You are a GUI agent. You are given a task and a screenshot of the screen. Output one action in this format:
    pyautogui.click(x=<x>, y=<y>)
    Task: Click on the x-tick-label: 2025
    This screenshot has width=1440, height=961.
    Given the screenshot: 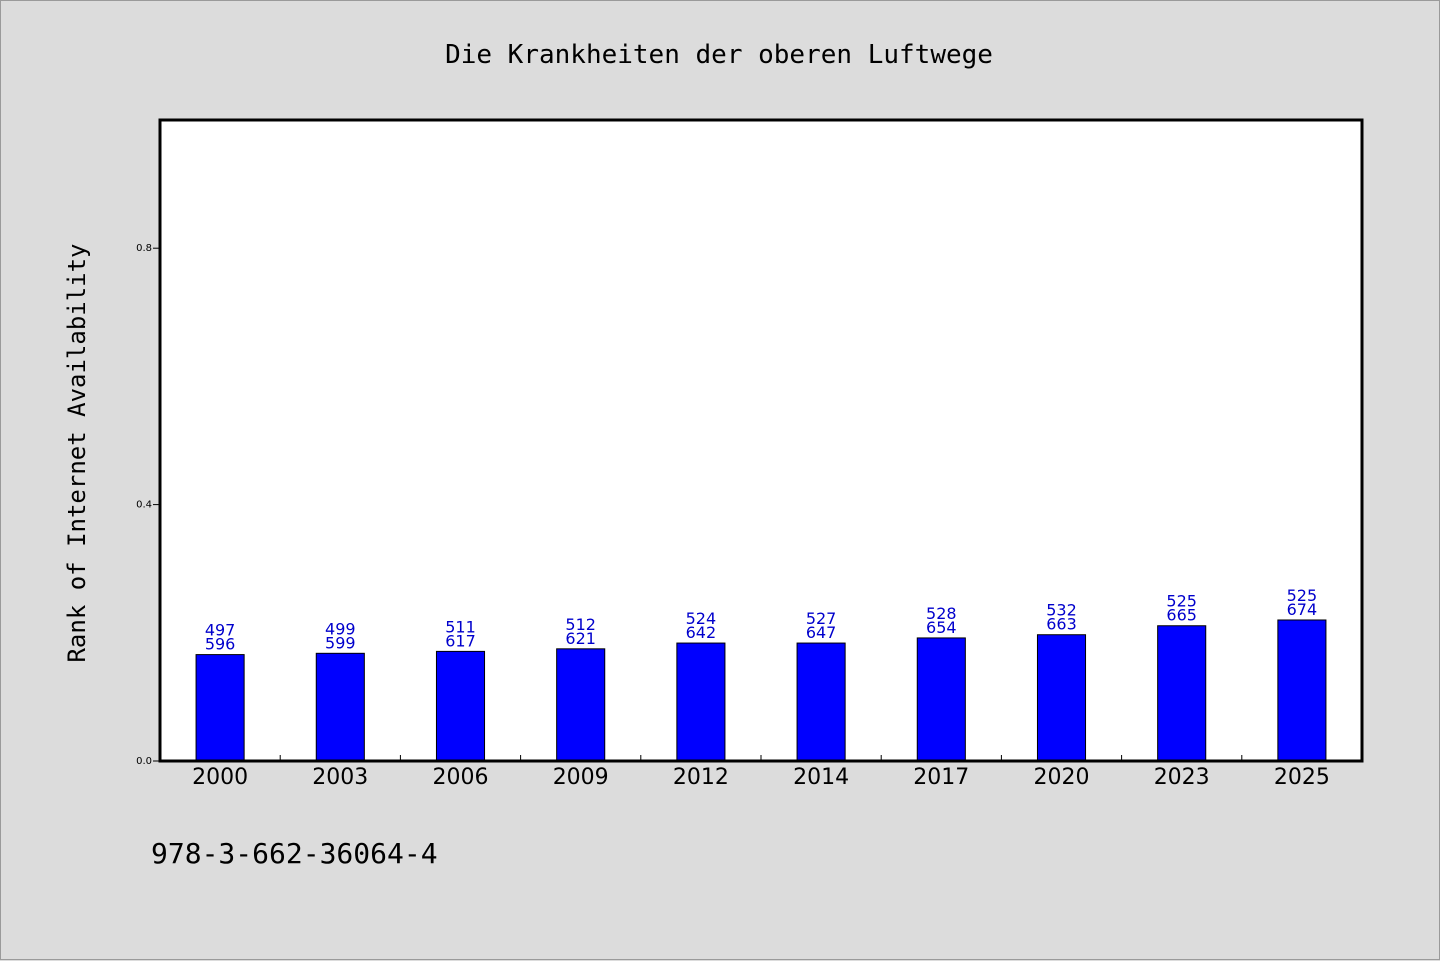 What is the action you would take?
    pyautogui.click(x=1302, y=777)
    